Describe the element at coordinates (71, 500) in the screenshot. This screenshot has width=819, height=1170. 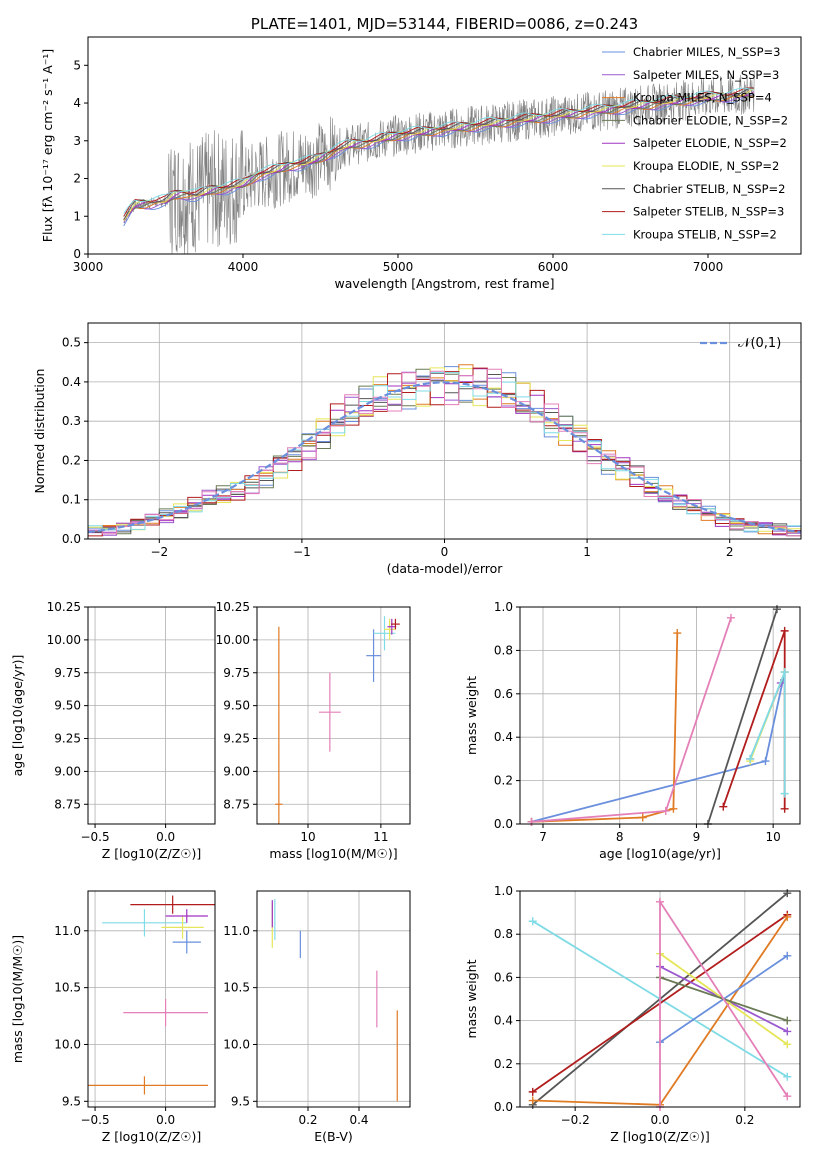
I see `y-tick-label: 0.1` at that location.